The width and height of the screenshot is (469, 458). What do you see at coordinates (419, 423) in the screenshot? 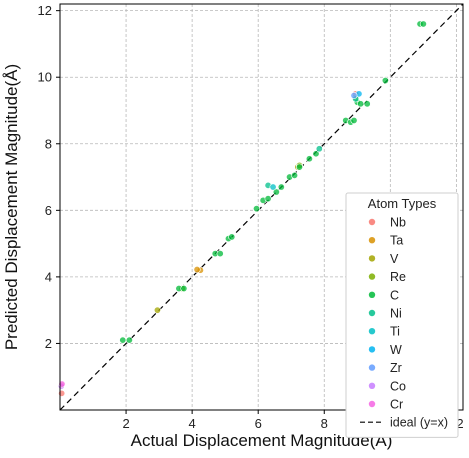
I see `legend-label-ideal: ideal (y=x)` at bounding box center [419, 423].